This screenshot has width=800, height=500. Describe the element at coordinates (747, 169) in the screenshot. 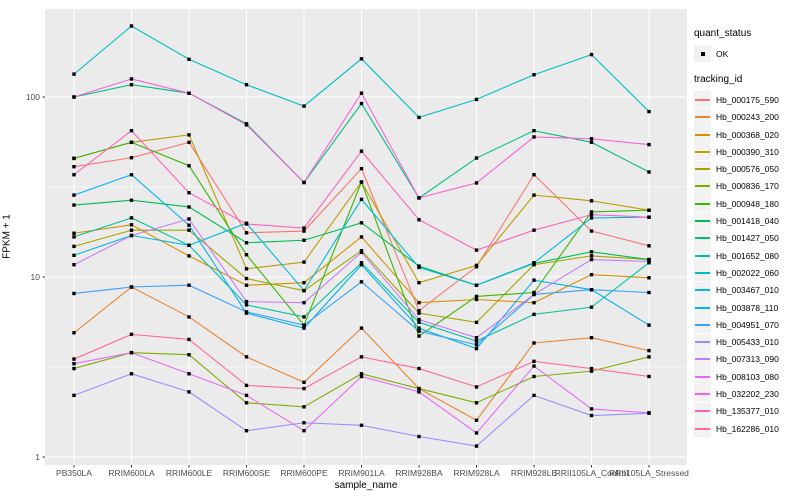

I see `legend-item-tracking-id: Hb_000576_050` at that location.